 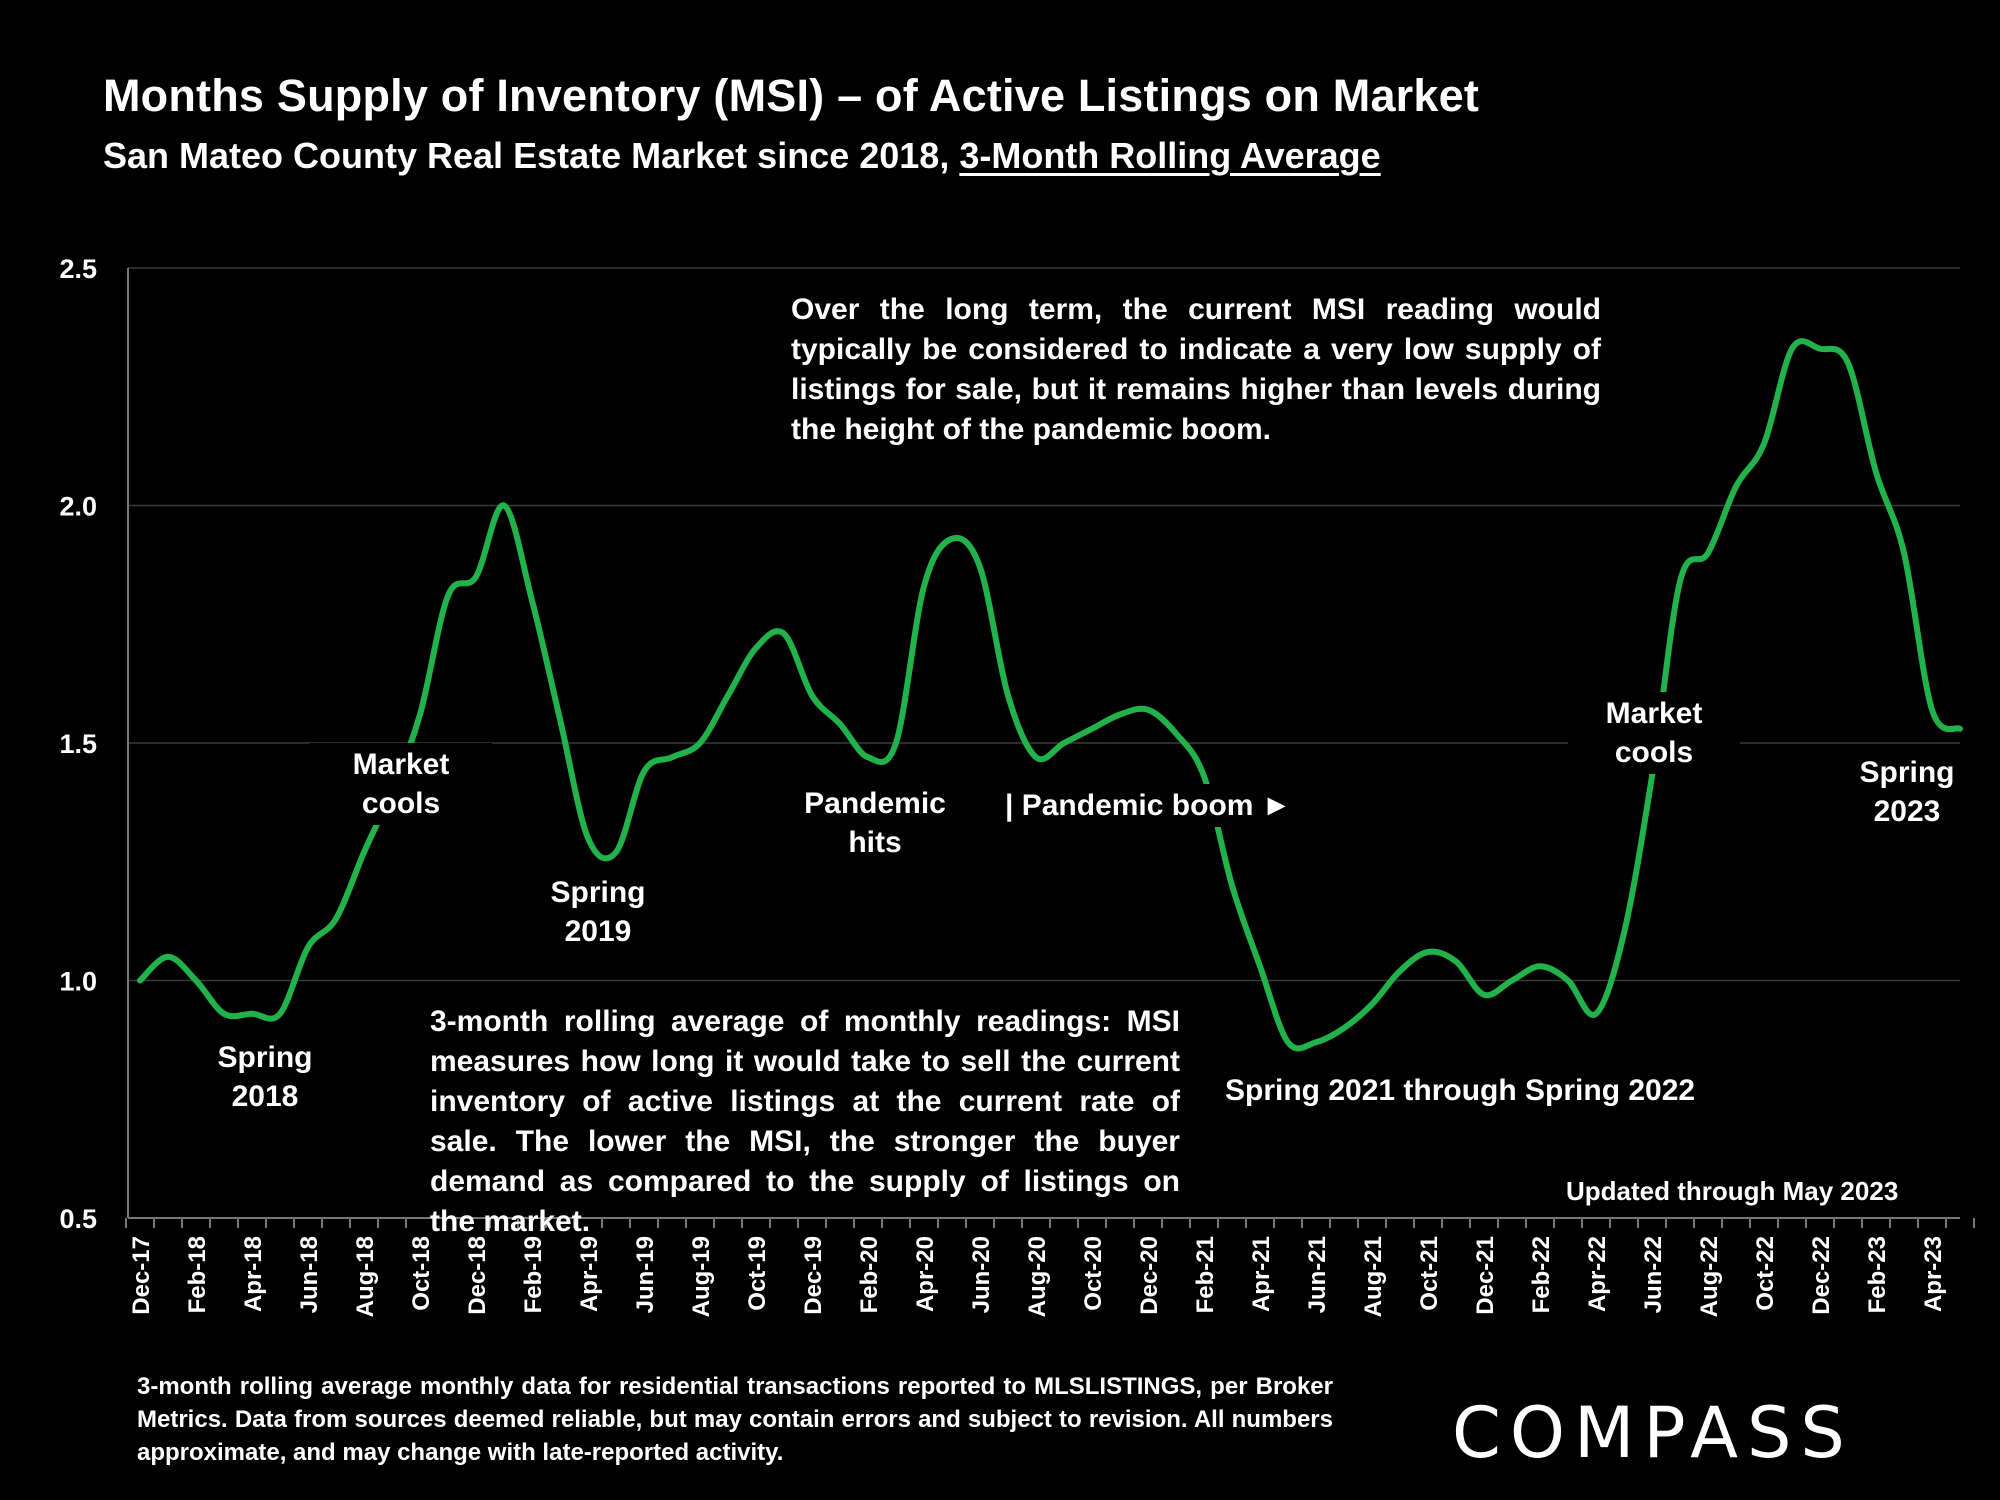 What do you see at coordinates (421, 1273) in the screenshot?
I see `x-tick-label: Oct-18` at bounding box center [421, 1273].